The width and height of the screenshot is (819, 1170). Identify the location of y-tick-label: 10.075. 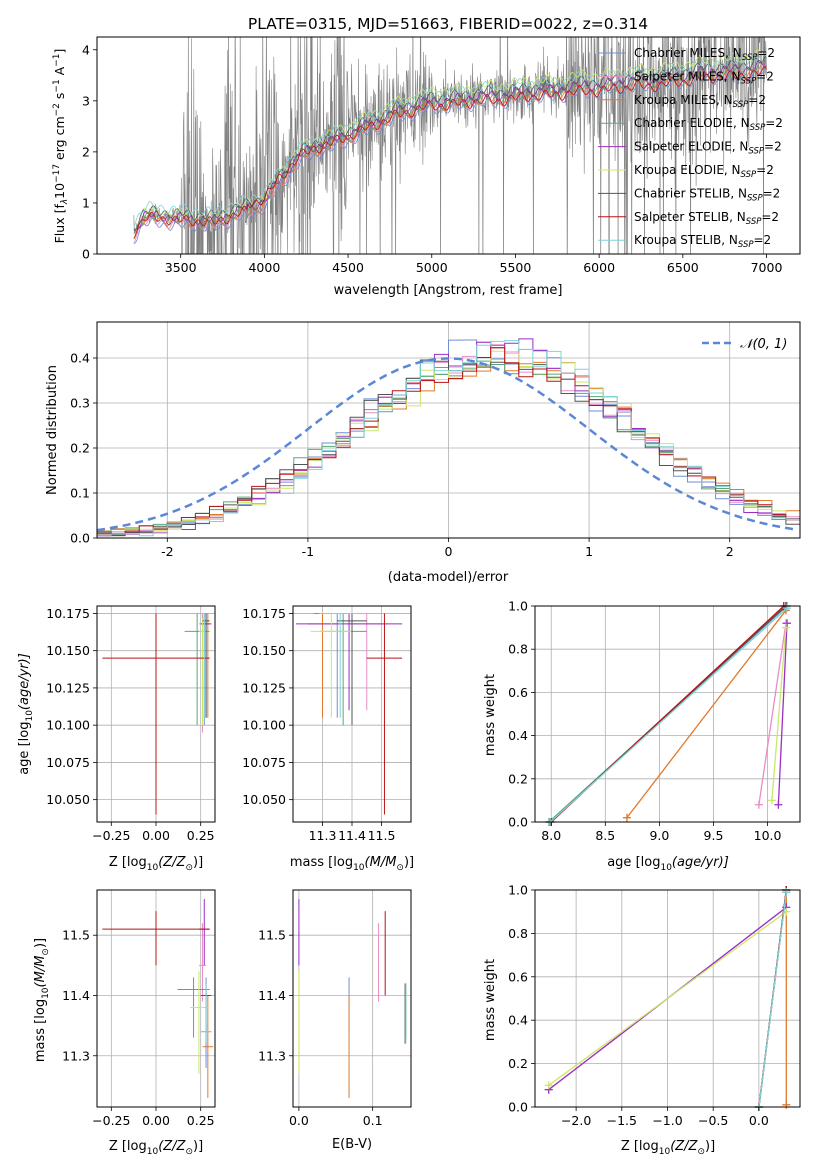
(68, 762).